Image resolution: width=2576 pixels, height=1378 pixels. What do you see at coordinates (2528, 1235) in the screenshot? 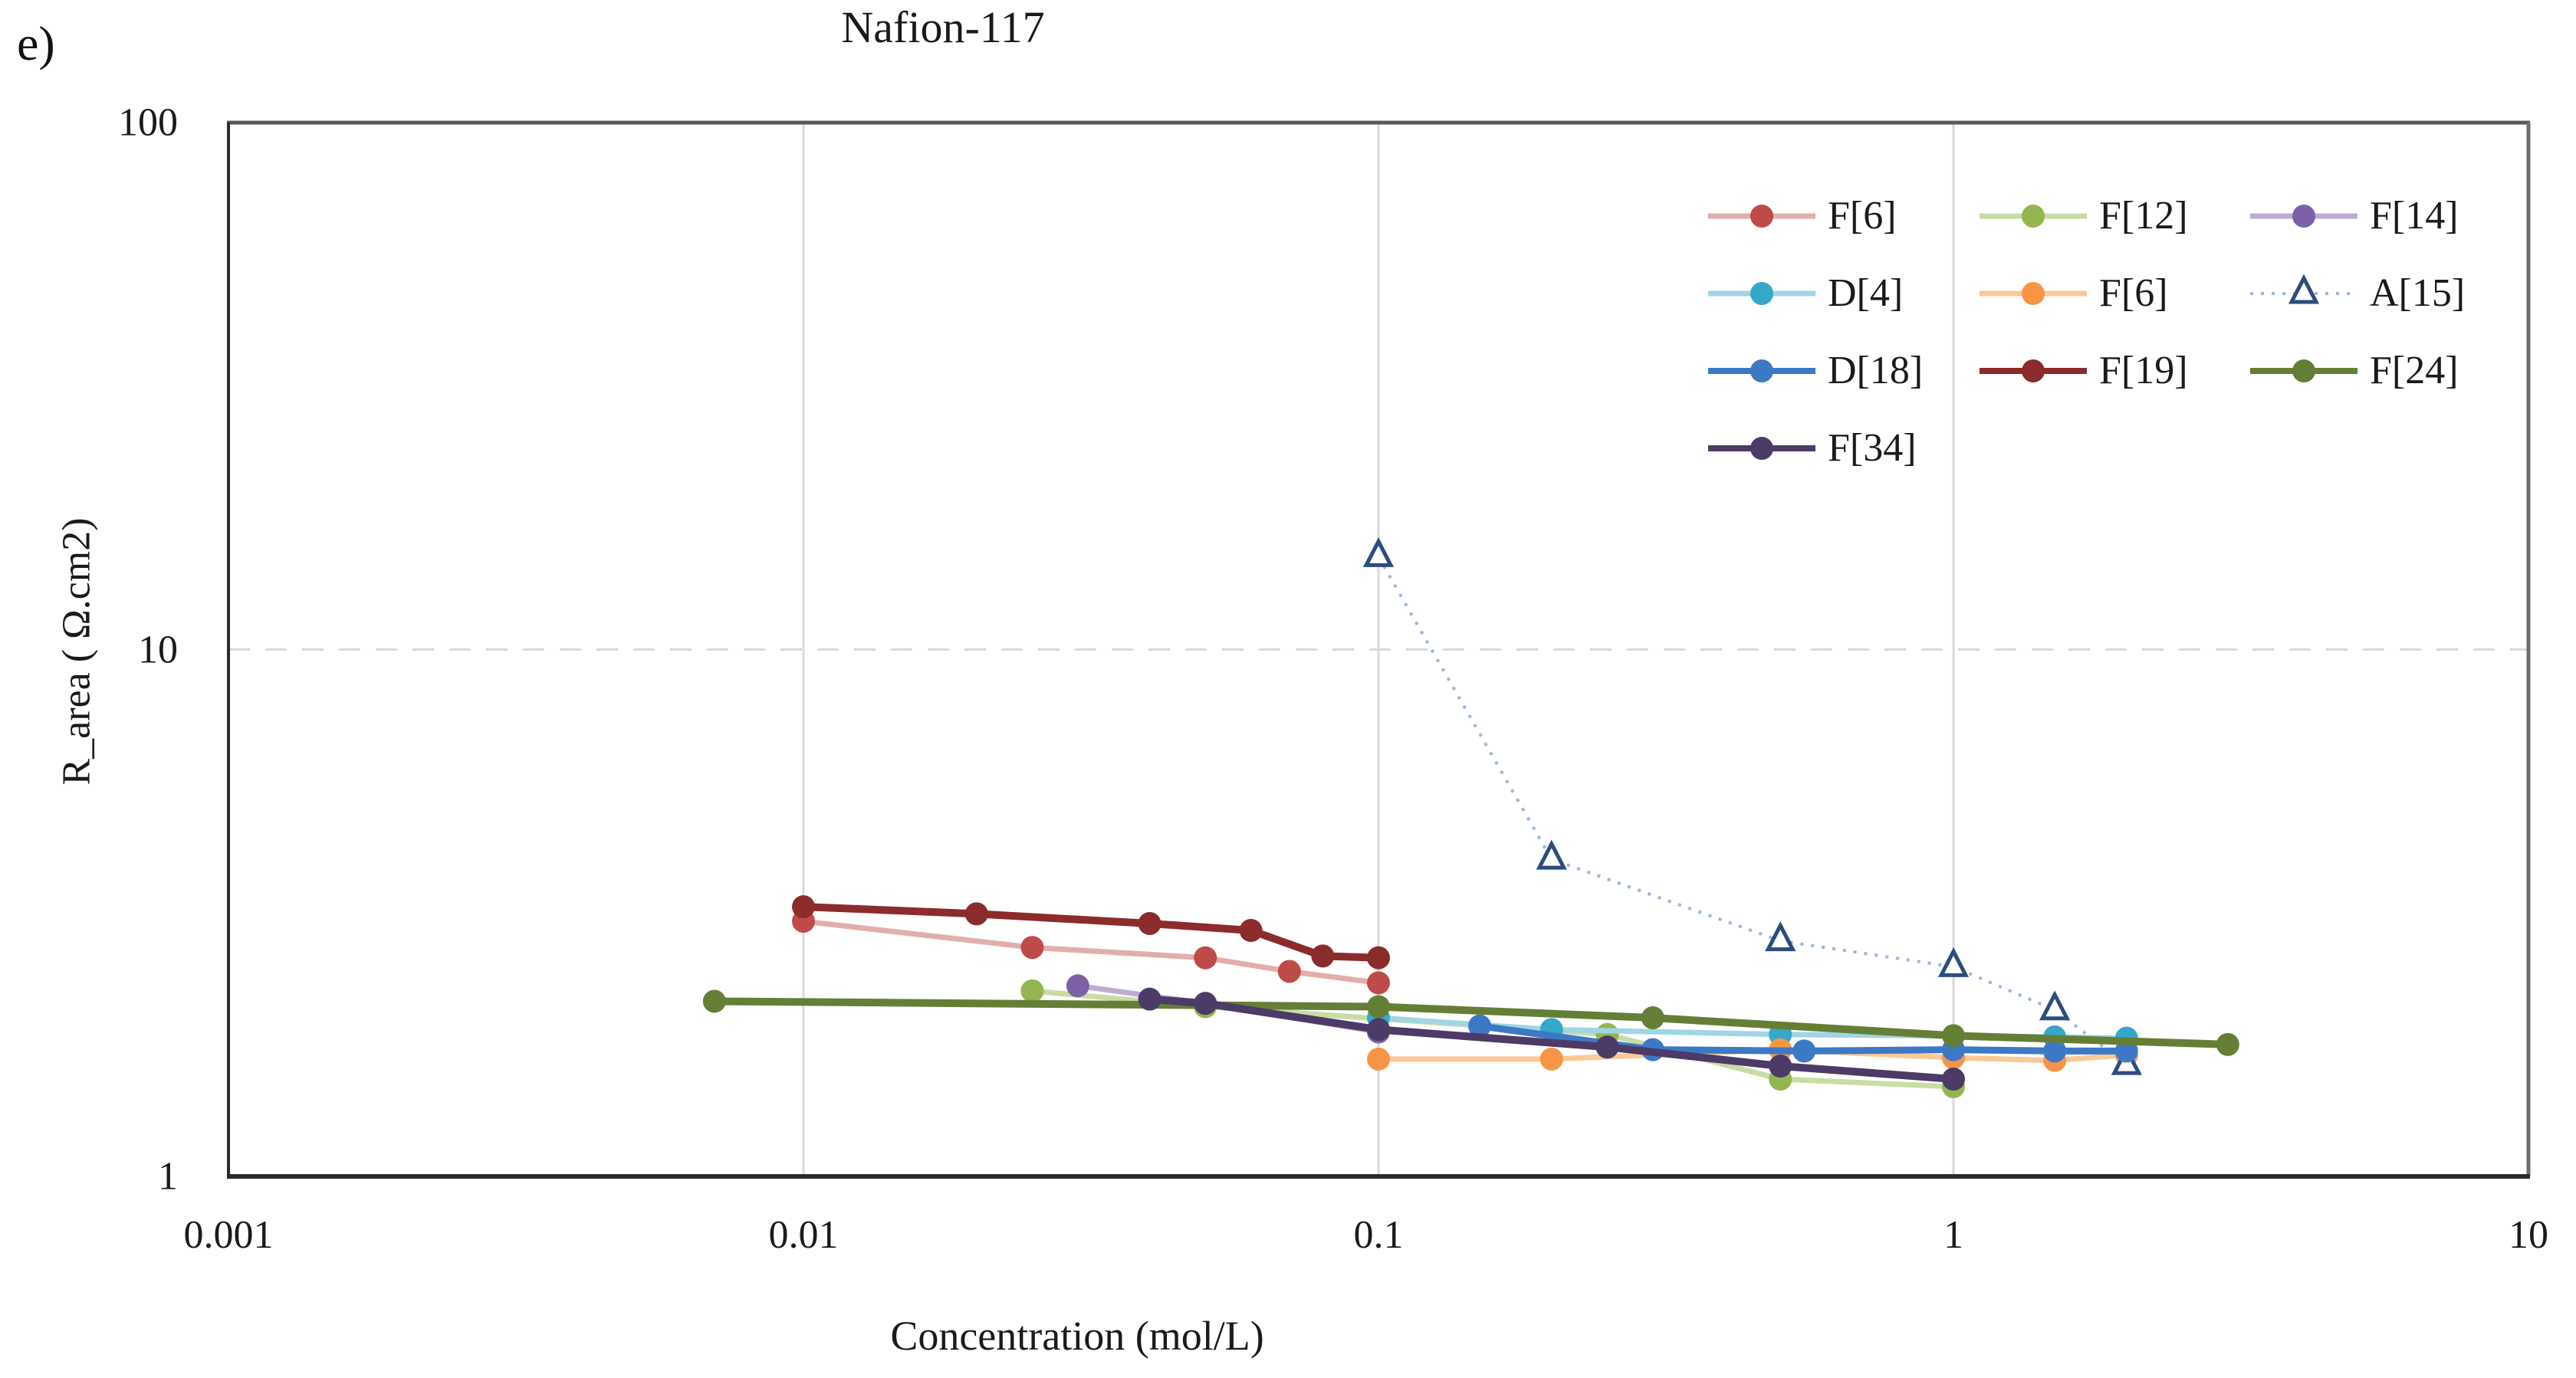
I see `x-tick-label: 10` at bounding box center [2528, 1235].